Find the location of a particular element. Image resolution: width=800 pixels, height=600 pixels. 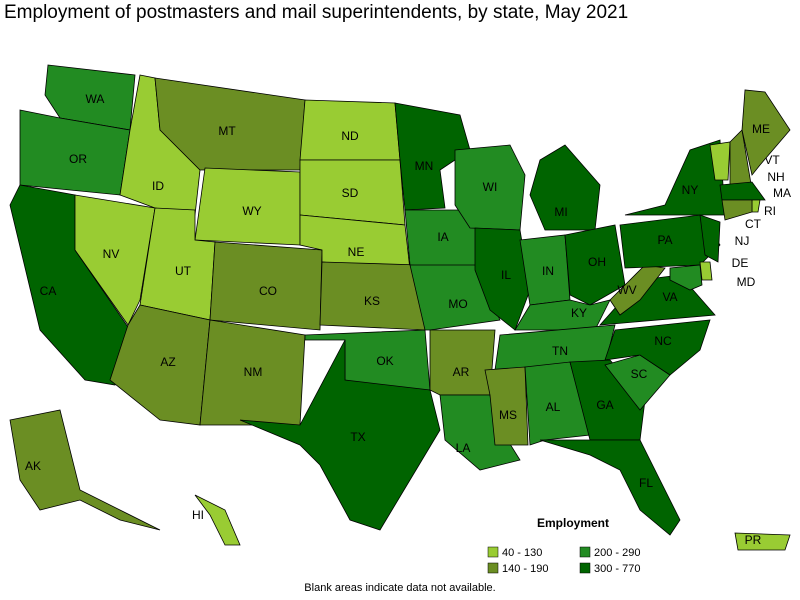

state-label: OH is located at coordinates (597, 262).